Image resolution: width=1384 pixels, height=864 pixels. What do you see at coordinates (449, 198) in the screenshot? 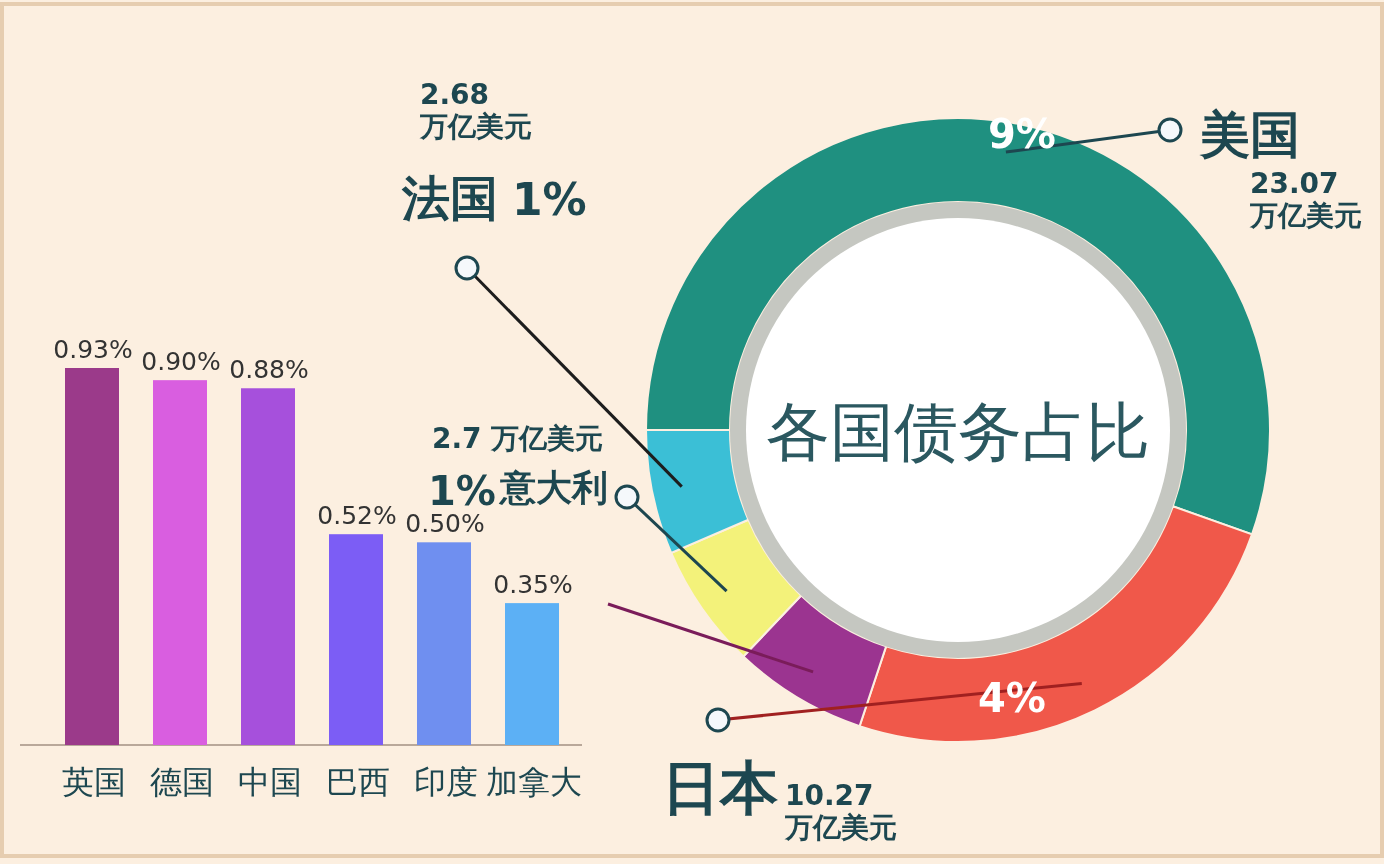
I see `slice-label: 法国` at bounding box center [449, 198].